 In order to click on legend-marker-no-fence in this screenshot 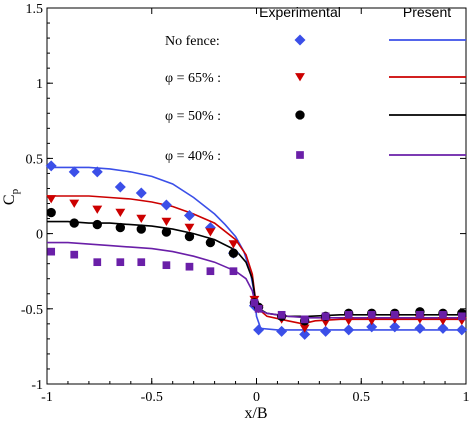, I will do `click(300, 40)`.